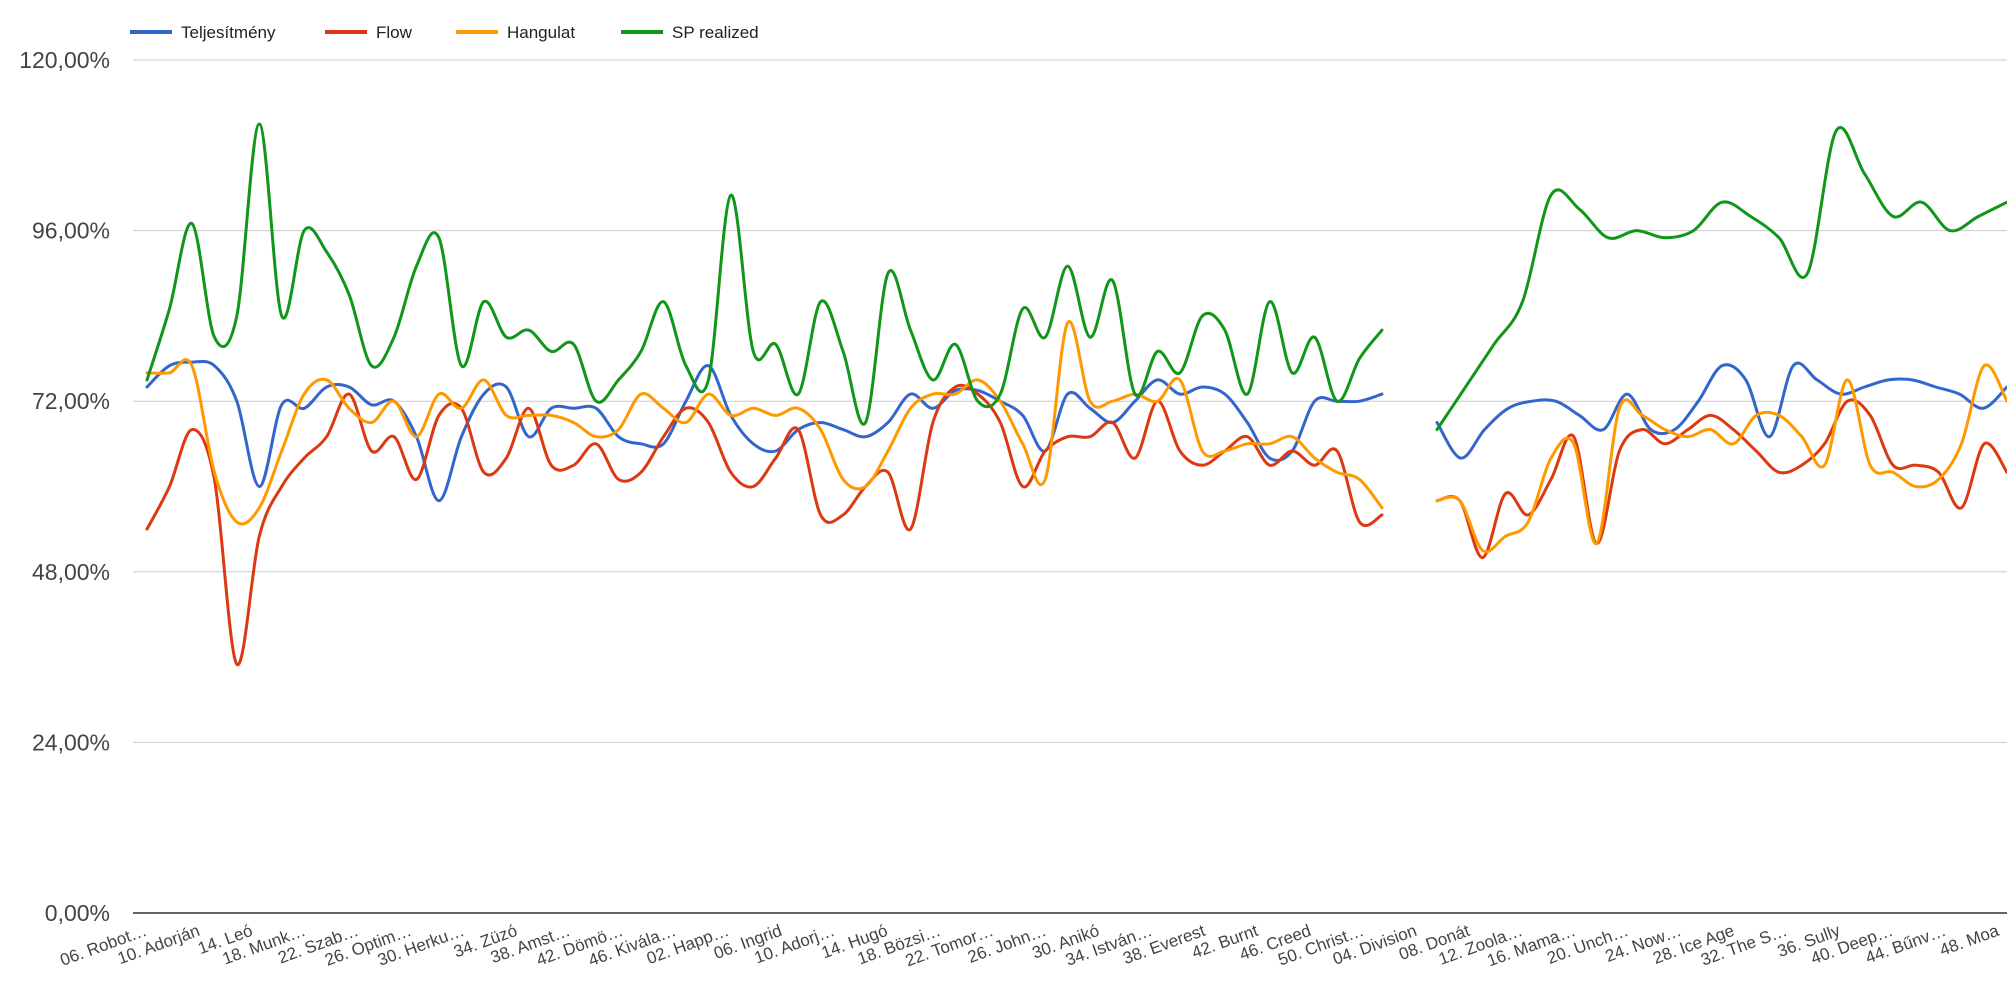 This screenshot has height=992, width=2007. Describe the element at coordinates (1721, 479) in the screenshot. I see `series-line-flow` at that location.